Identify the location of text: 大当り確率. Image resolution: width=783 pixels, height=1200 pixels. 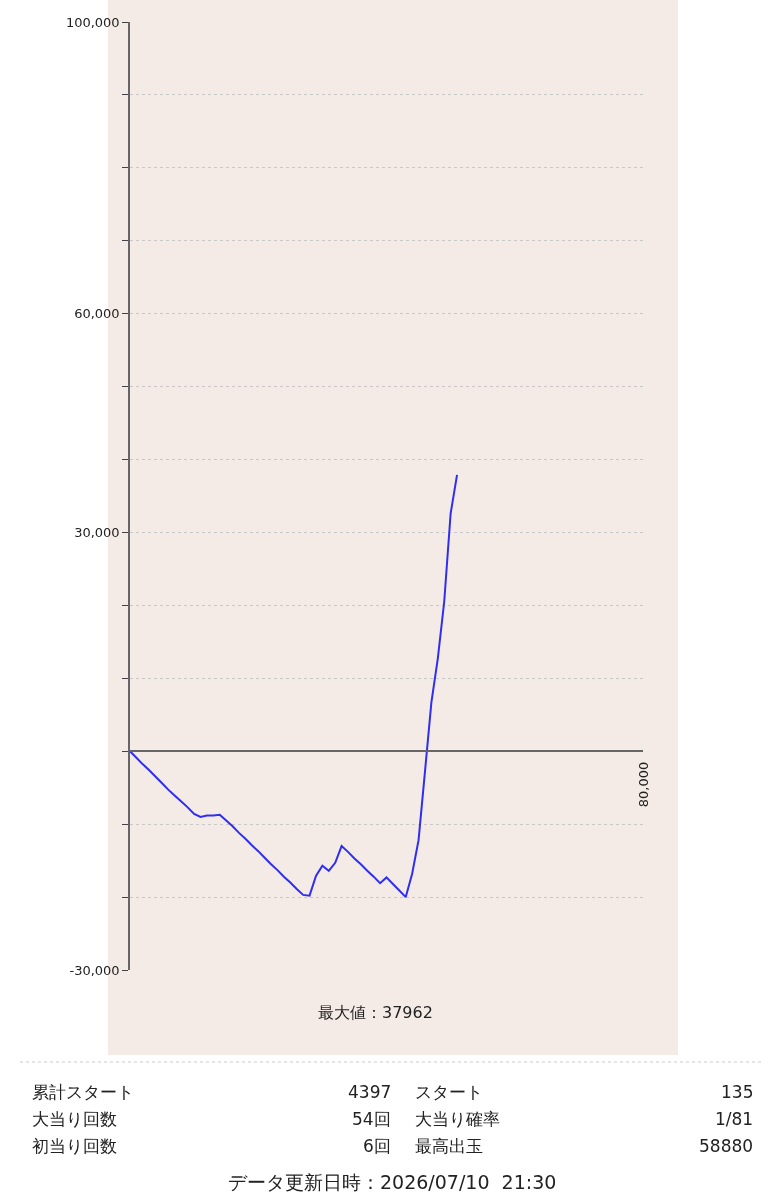
(457, 1119).